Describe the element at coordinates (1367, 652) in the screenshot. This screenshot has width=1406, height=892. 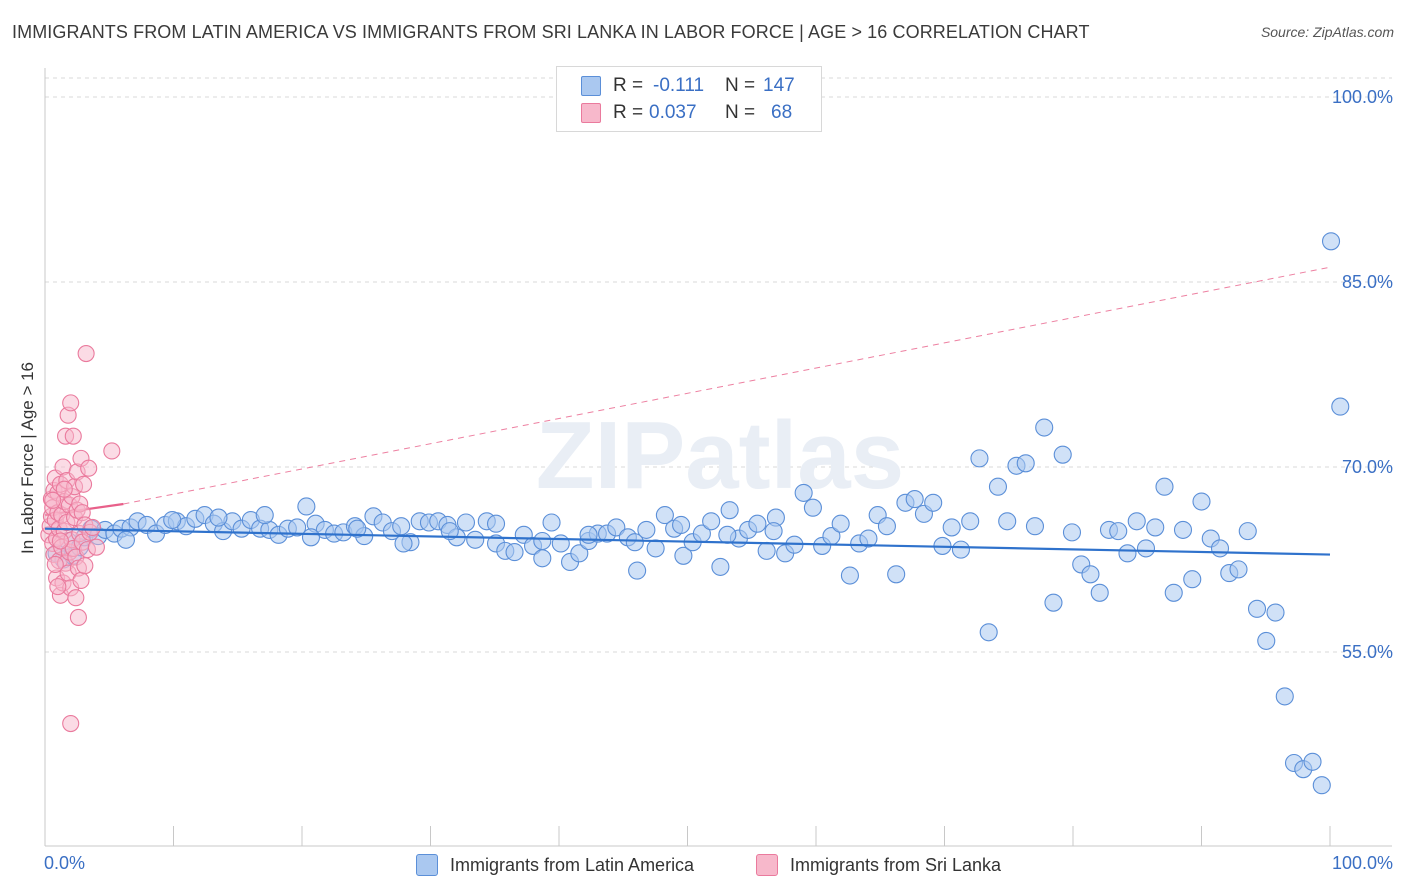
I see `y-tick-label: 55.0%` at that location.